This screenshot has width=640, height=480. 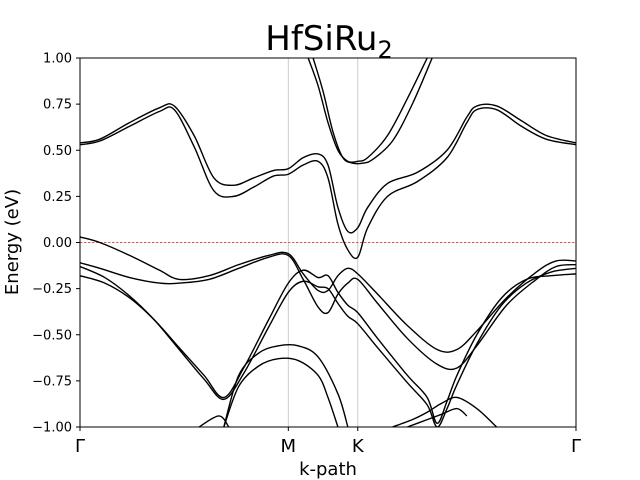 I want to click on y-tick-label-2: −0.50, so click(x=52, y=335).